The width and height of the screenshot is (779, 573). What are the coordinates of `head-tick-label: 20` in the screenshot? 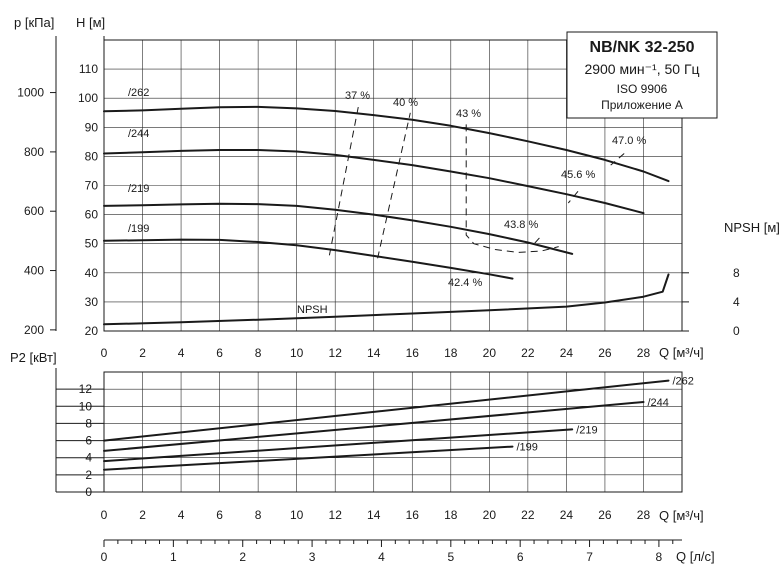 It's located at (92, 331).